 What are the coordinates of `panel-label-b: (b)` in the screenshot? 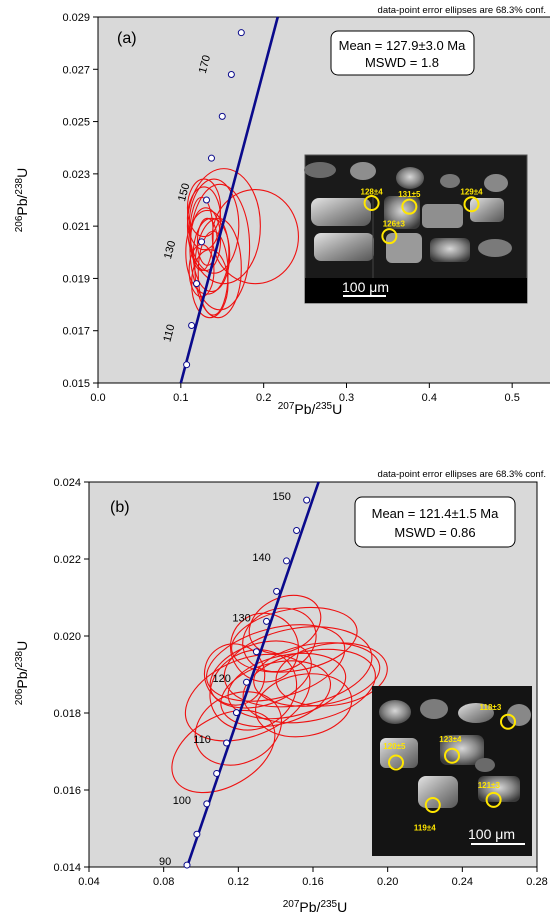 It's located at (120, 507).